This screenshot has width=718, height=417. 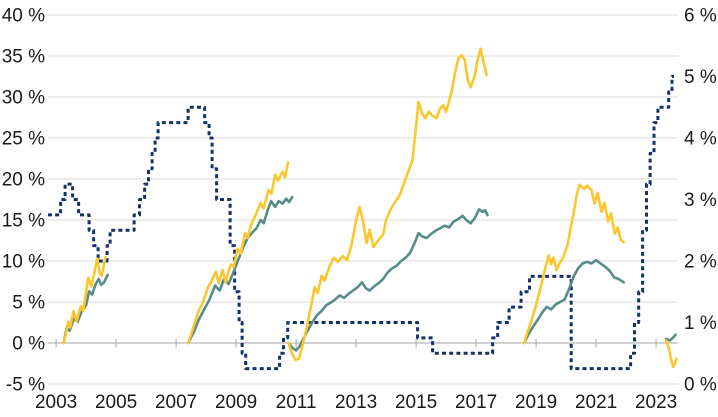 What do you see at coordinates (23, 98) in the screenshot?
I see `y-axis-label-left: 30 %` at bounding box center [23, 98].